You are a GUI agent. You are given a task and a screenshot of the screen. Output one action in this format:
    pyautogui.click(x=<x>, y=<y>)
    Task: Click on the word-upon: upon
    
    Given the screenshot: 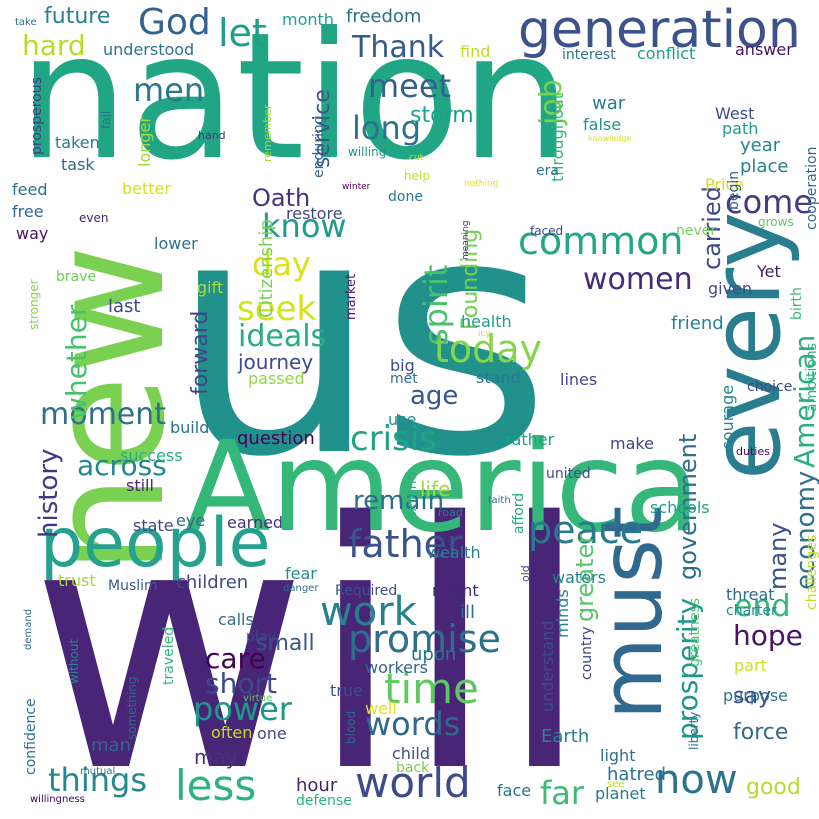 What is the action you would take?
    pyautogui.click(x=434, y=654)
    